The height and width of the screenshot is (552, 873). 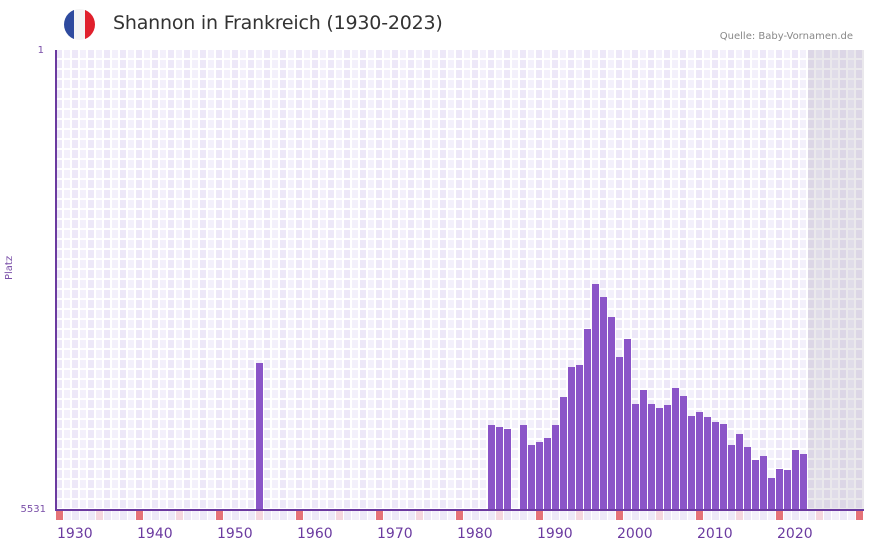 What do you see at coordinates (523, 467) in the screenshot?
I see `bar-1988` at bounding box center [523, 467].